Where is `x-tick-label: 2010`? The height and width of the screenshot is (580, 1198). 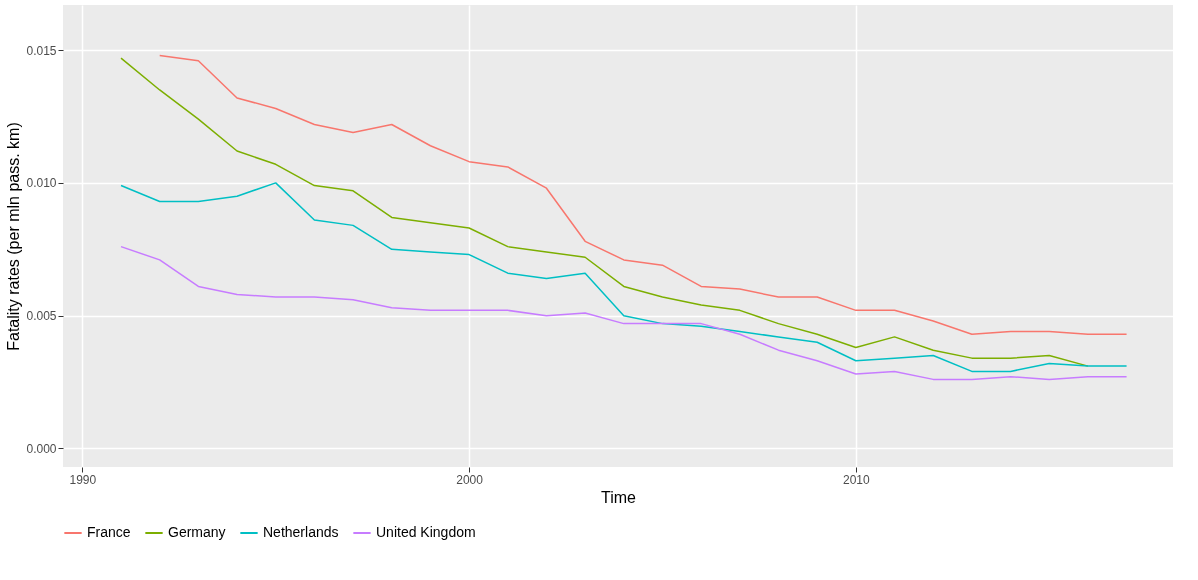
x-tick-label: 2010 is located at coordinates (857, 479).